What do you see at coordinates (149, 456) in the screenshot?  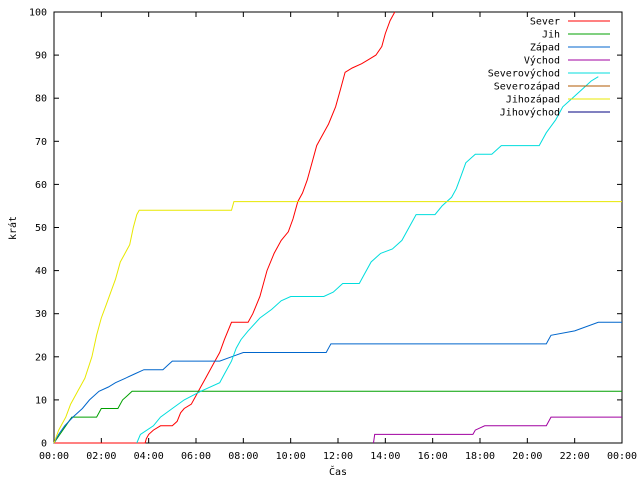 I see `x-tick-label: 04:00` at bounding box center [149, 456].